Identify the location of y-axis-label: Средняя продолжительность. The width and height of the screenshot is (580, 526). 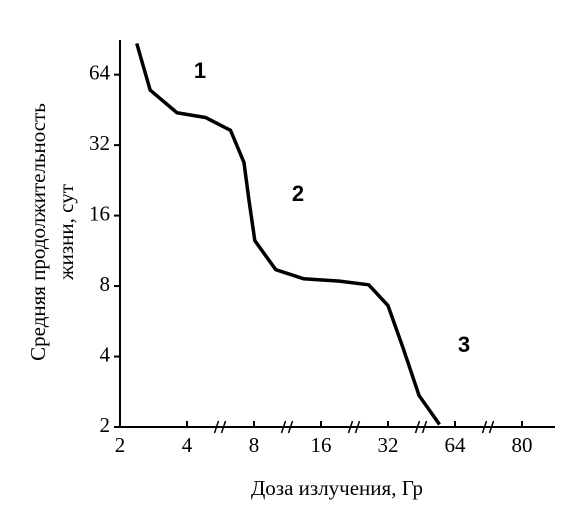
(38, 232).